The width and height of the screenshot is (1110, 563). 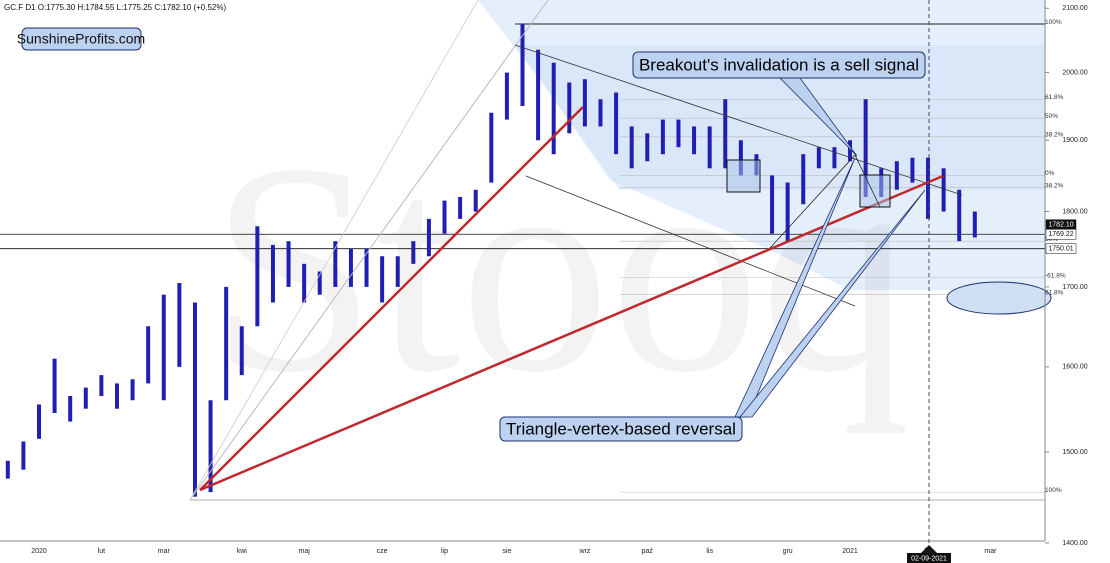 I want to click on y-tick-label: 2000.00, so click(x=1074, y=72).